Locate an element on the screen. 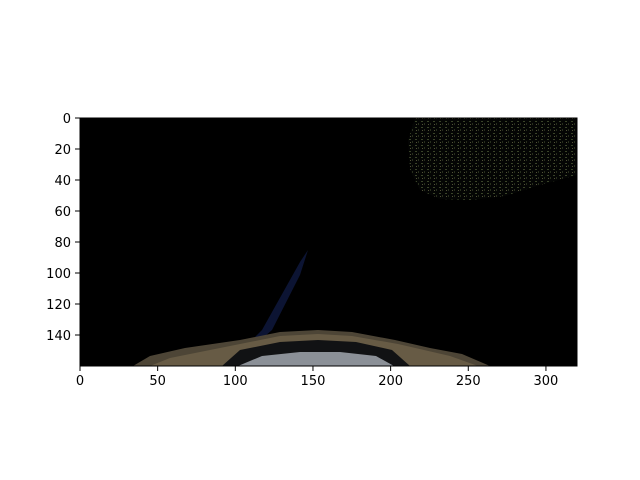 This screenshot has width=640, height=480. y-tick-label: 80 is located at coordinates (62, 243).